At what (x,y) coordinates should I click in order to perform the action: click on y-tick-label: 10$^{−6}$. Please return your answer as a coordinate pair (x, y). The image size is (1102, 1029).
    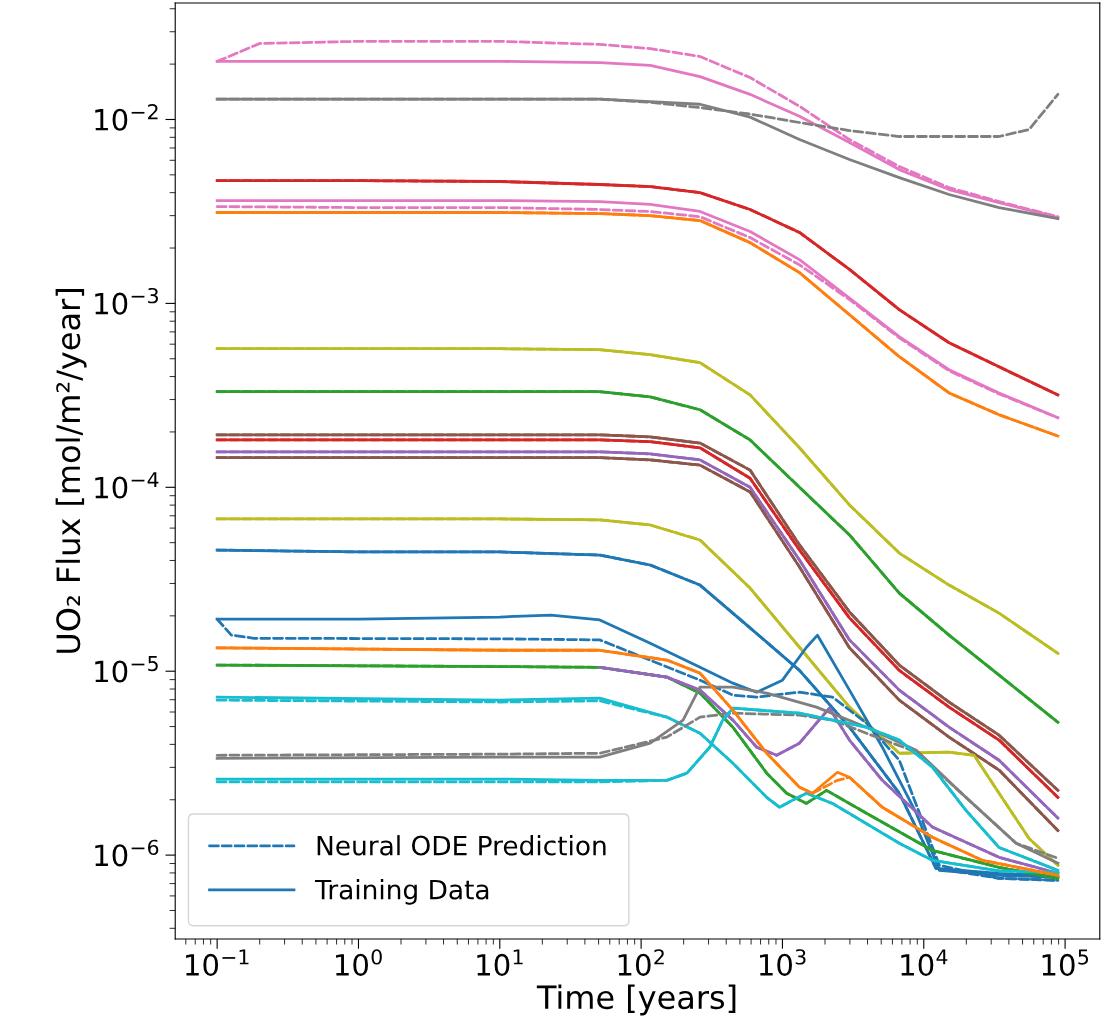
    Looking at the image, I should click on (127, 853).